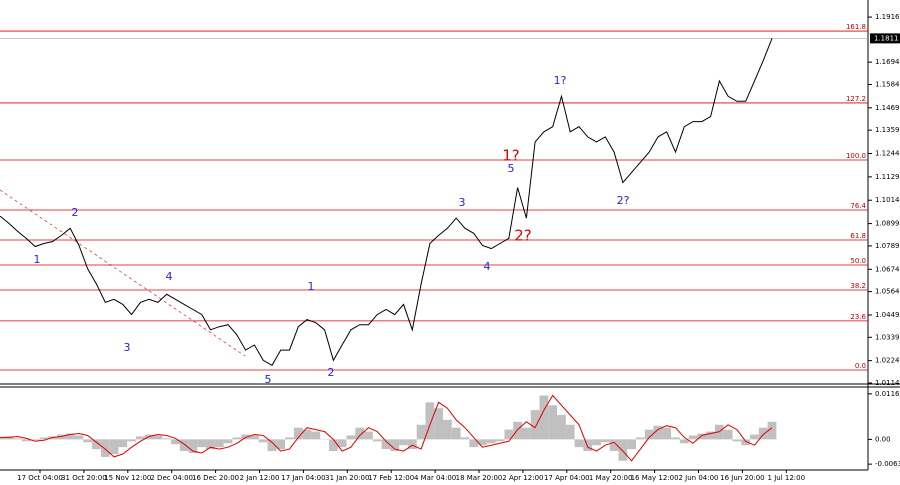 The height and width of the screenshot is (485, 900). What do you see at coordinates (858, 261) in the screenshot?
I see `fib-label: 50.0` at bounding box center [858, 261].